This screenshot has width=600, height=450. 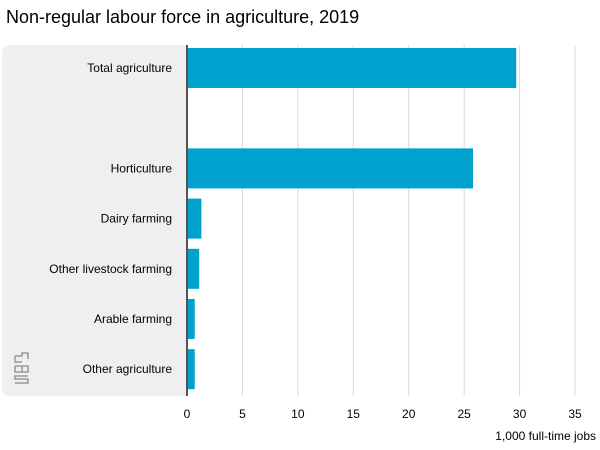 What do you see at coordinates (128, 369) in the screenshot?
I see `category-label: Other agriculture` at bounding box center [128, 369].